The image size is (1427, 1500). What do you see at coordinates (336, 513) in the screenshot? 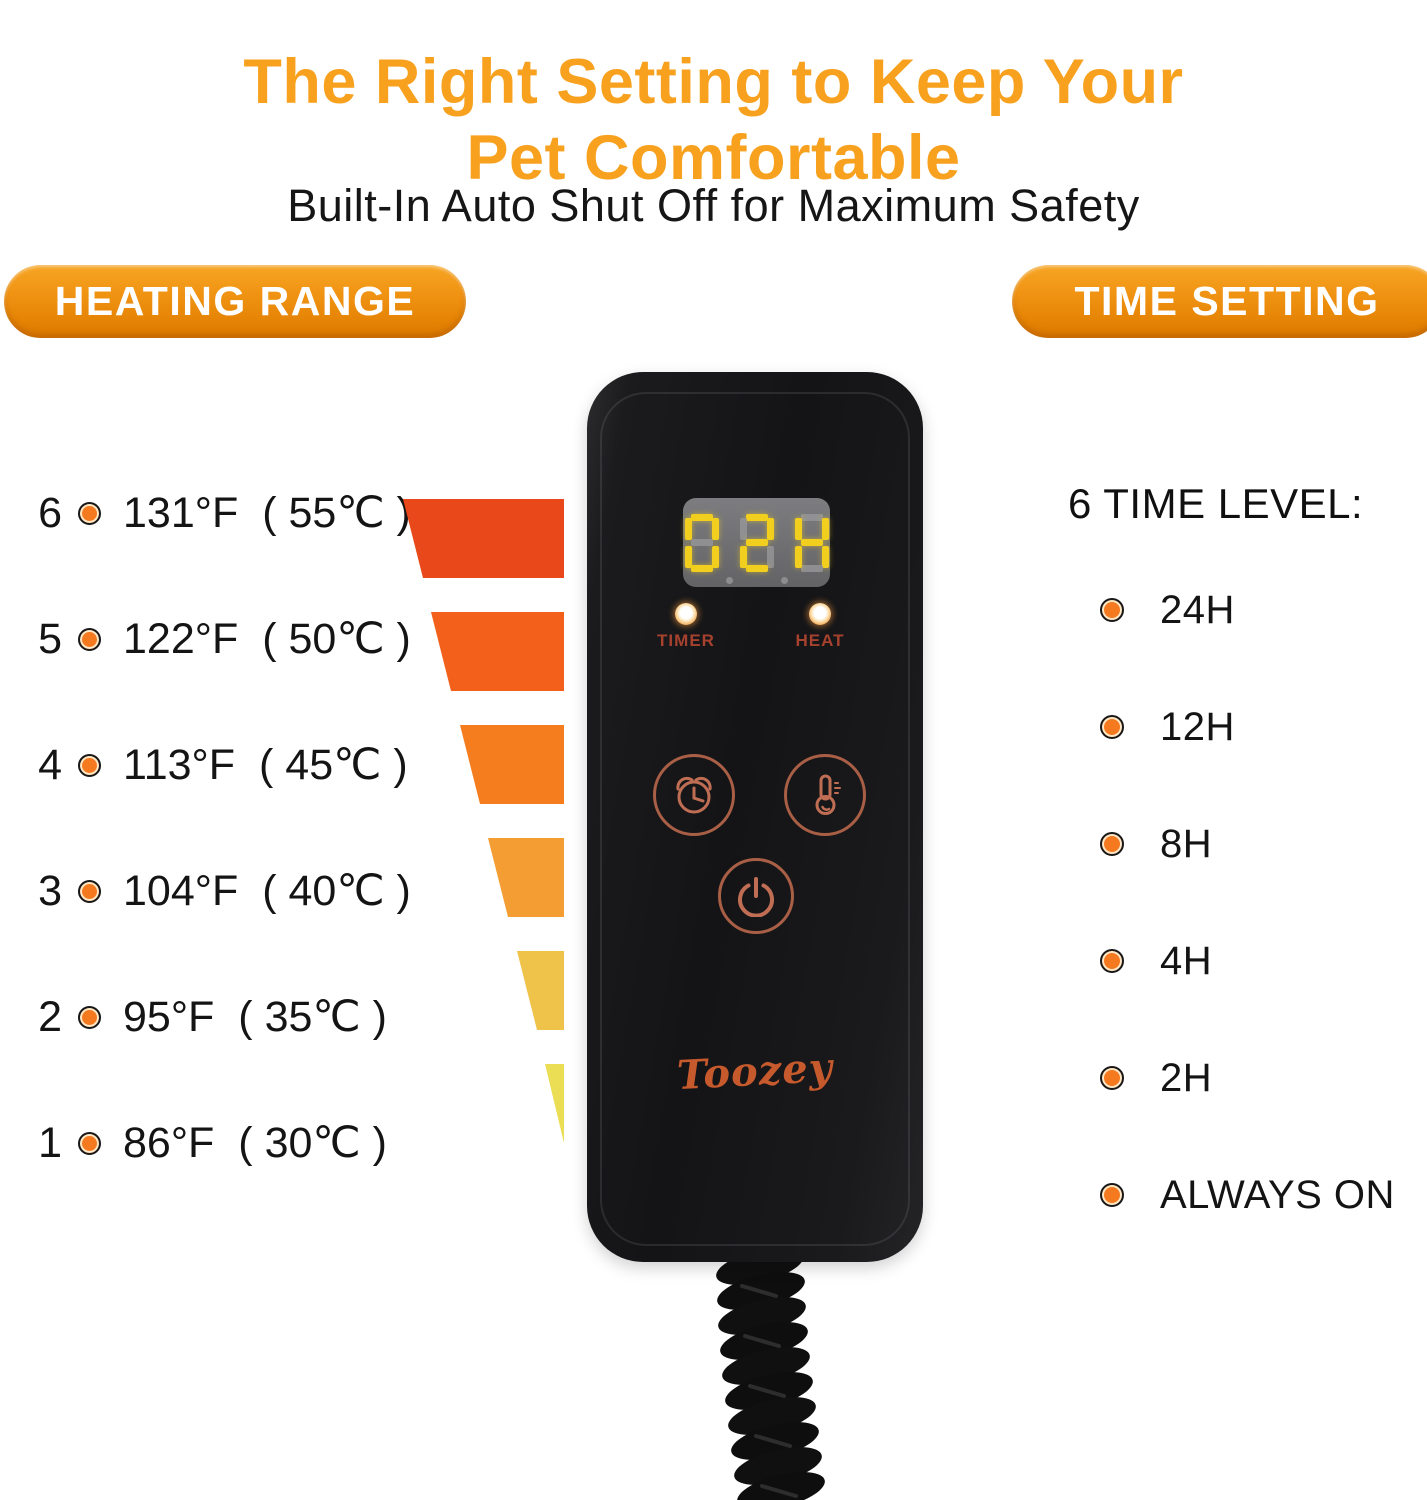
I see `temp-celsius: ( 55℃ )` at bounding box center [336, 513].